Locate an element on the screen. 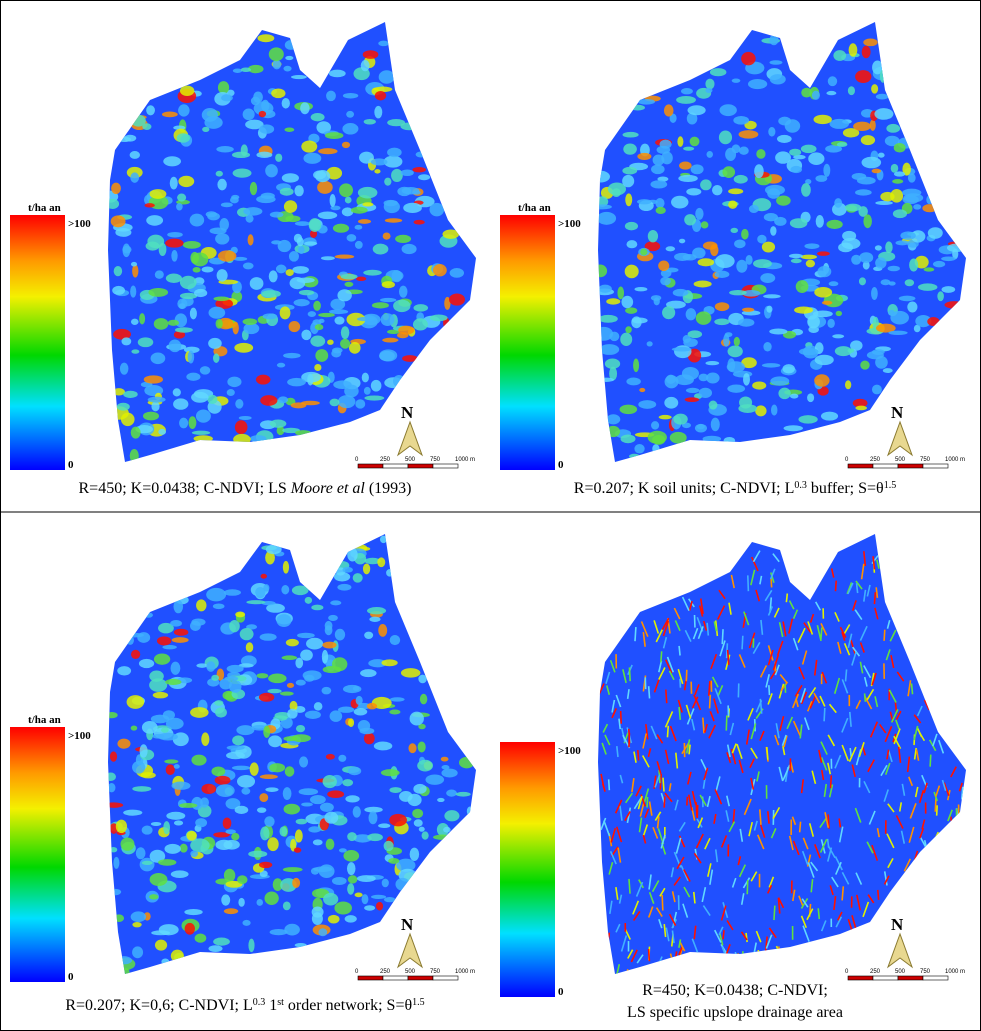 This screenshot has height=1031, width=981. scale-label: 1000 m is located at coordinates (955, 460).